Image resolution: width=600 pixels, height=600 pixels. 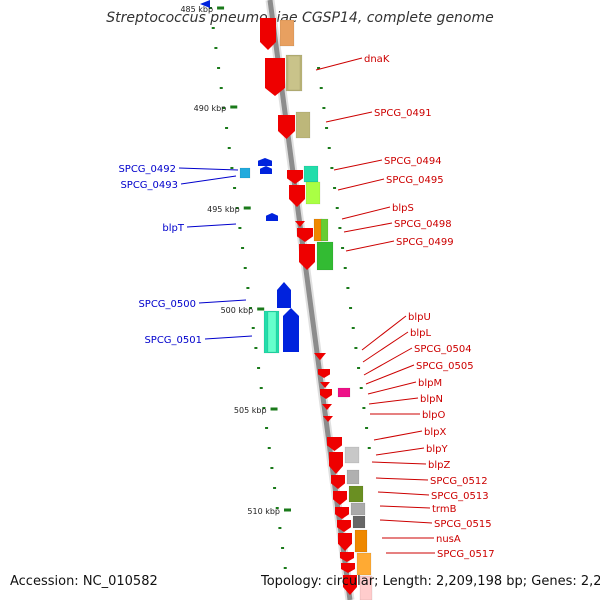 I want to click on scale-label: 500 kbp, so click(x=237, y=310).